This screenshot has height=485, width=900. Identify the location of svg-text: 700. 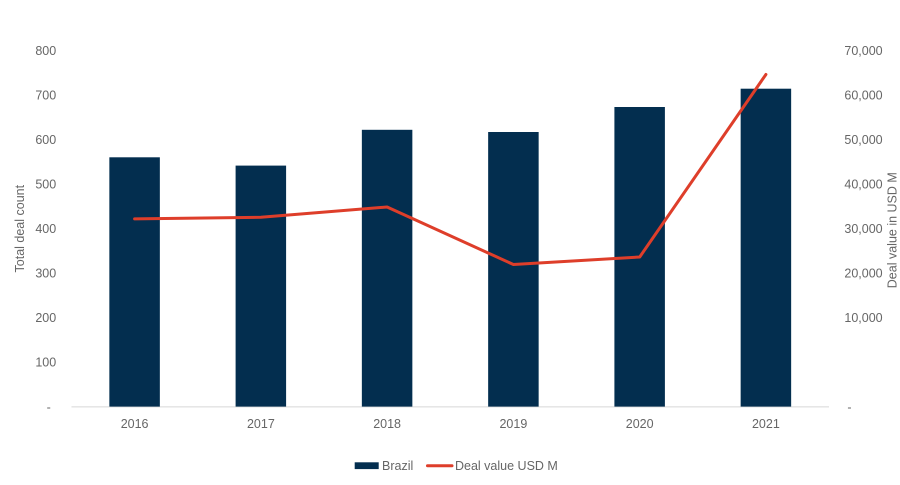
(45, 95).